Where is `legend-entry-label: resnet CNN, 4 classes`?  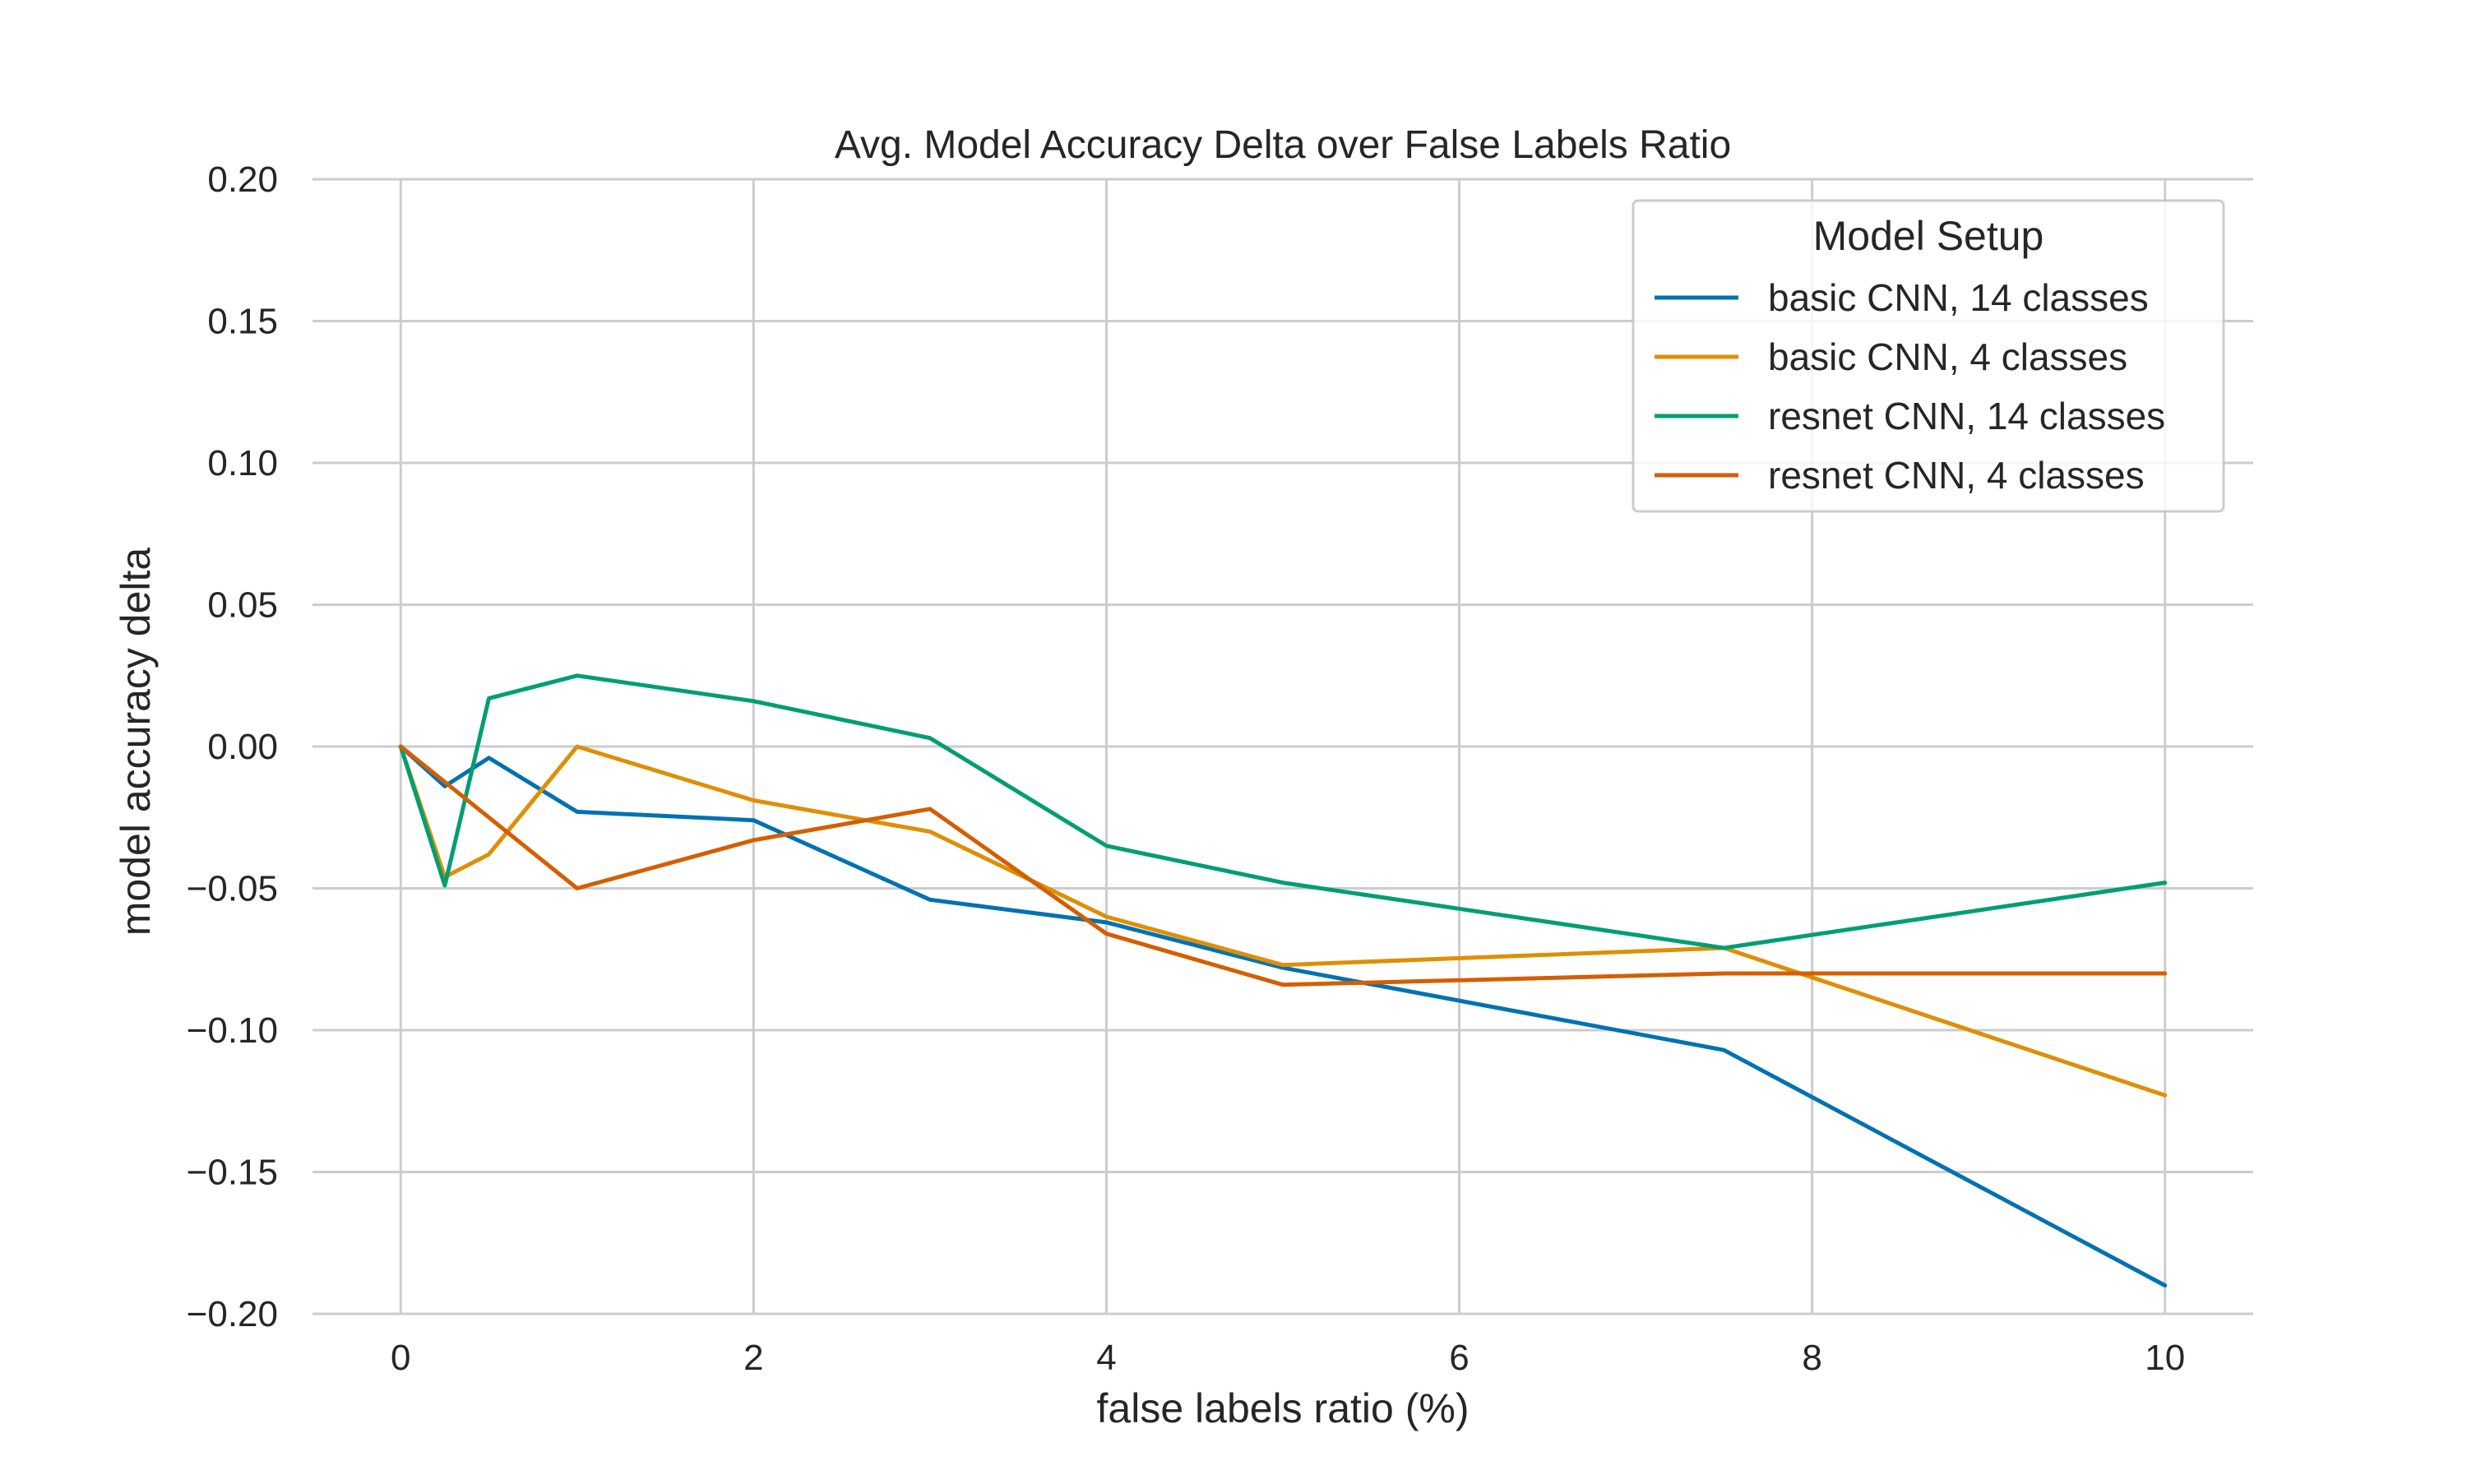
legend-entry-label: resnet CNN, 4 classes is located at coordinates (1956, 476).